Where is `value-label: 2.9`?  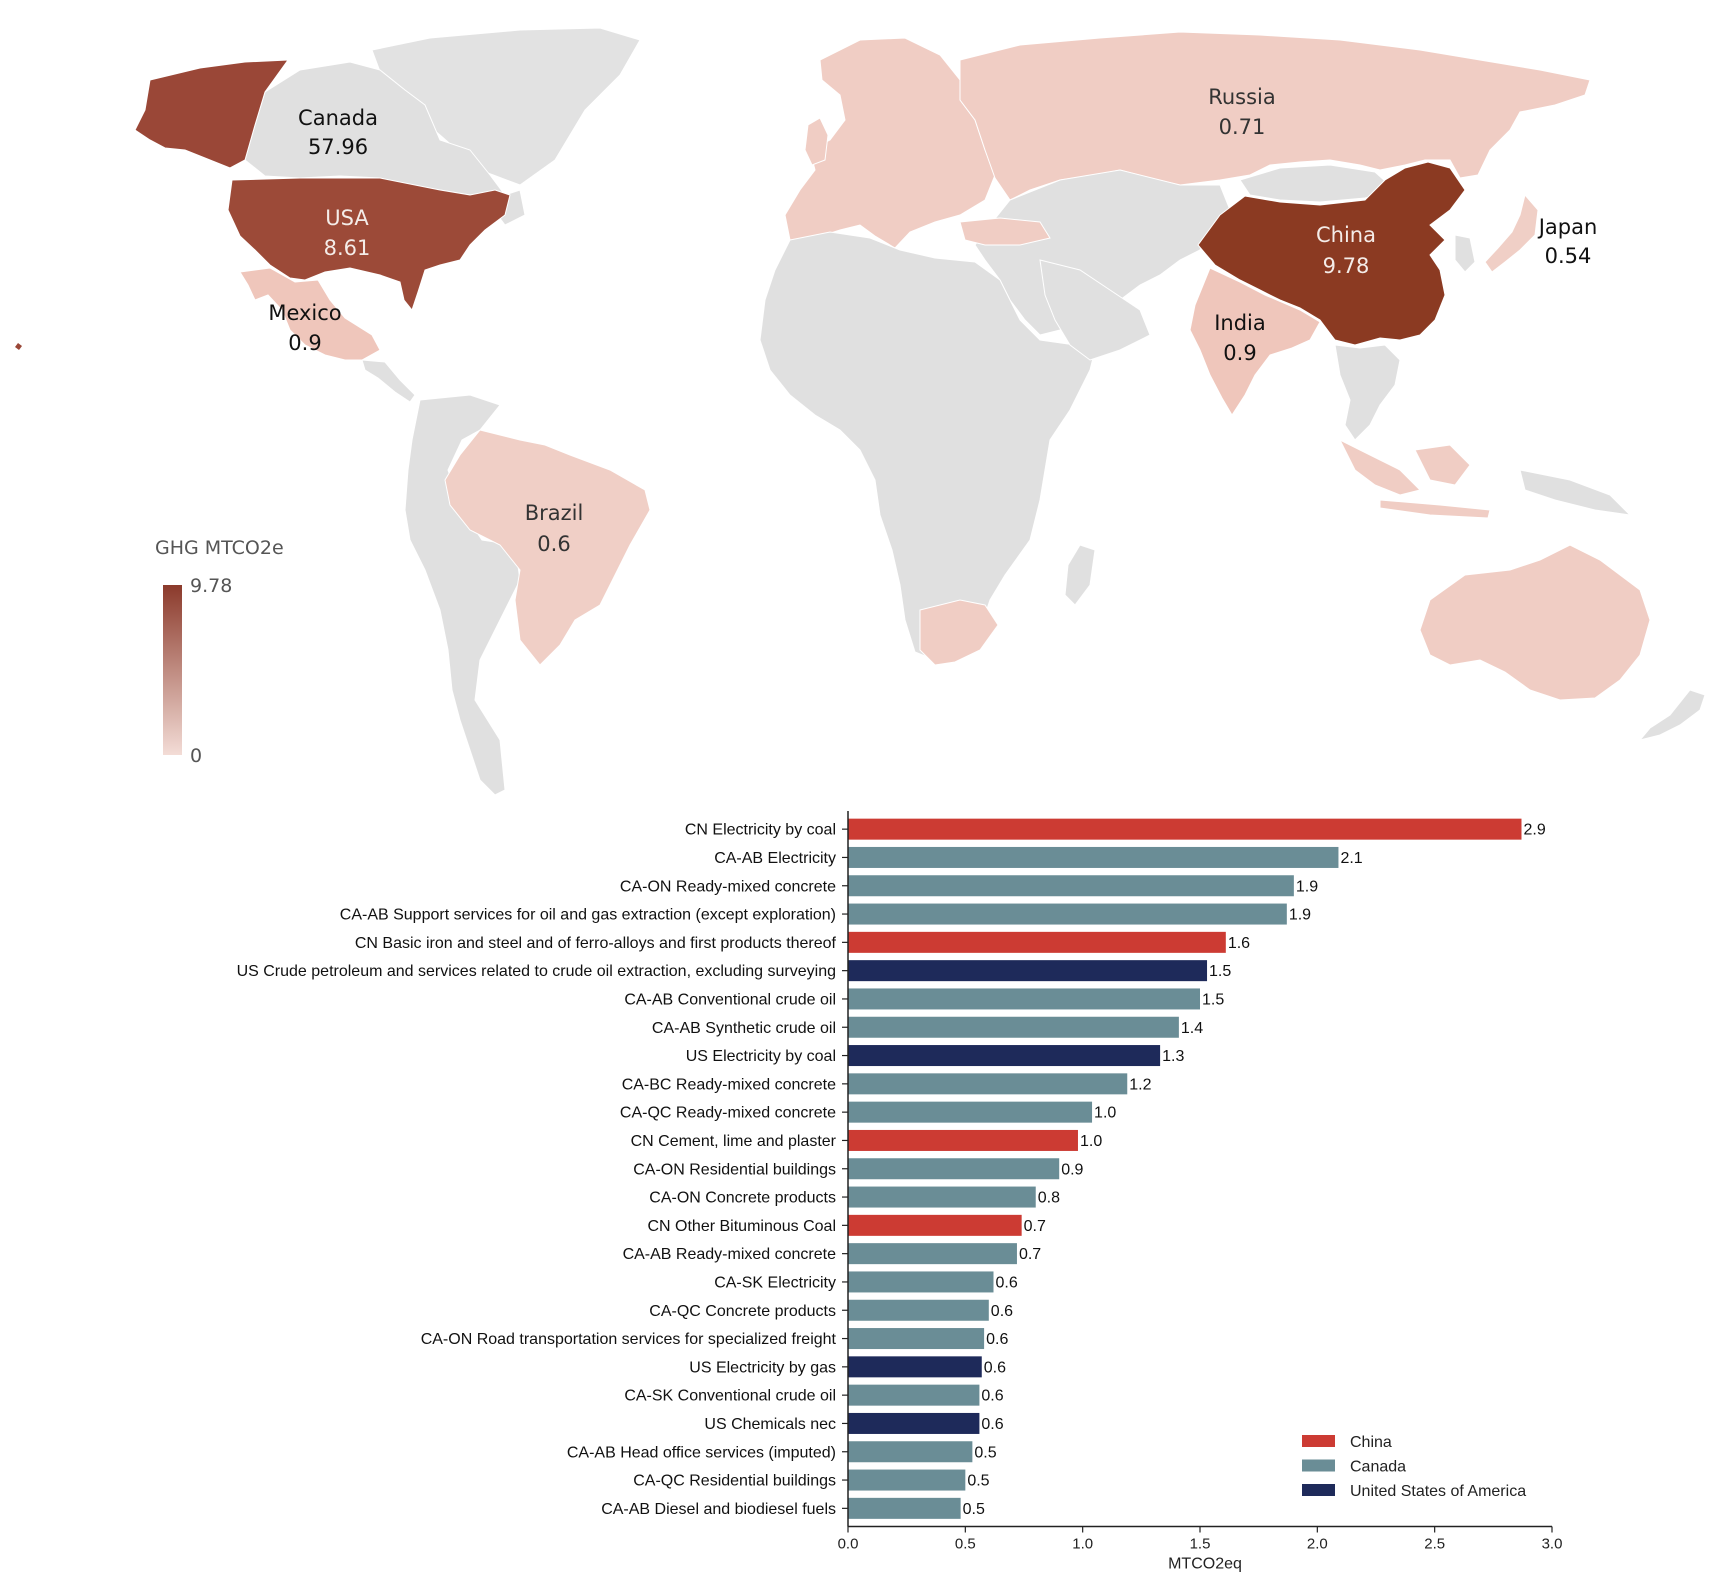
value-label: 2.9 is located at coordinates (1534, 830).